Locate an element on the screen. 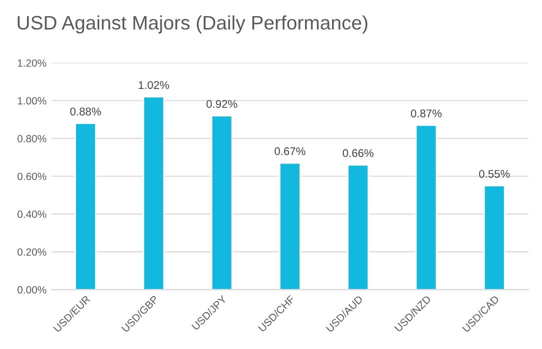  data-label: 0.87% is located at coordinates (426, 113).